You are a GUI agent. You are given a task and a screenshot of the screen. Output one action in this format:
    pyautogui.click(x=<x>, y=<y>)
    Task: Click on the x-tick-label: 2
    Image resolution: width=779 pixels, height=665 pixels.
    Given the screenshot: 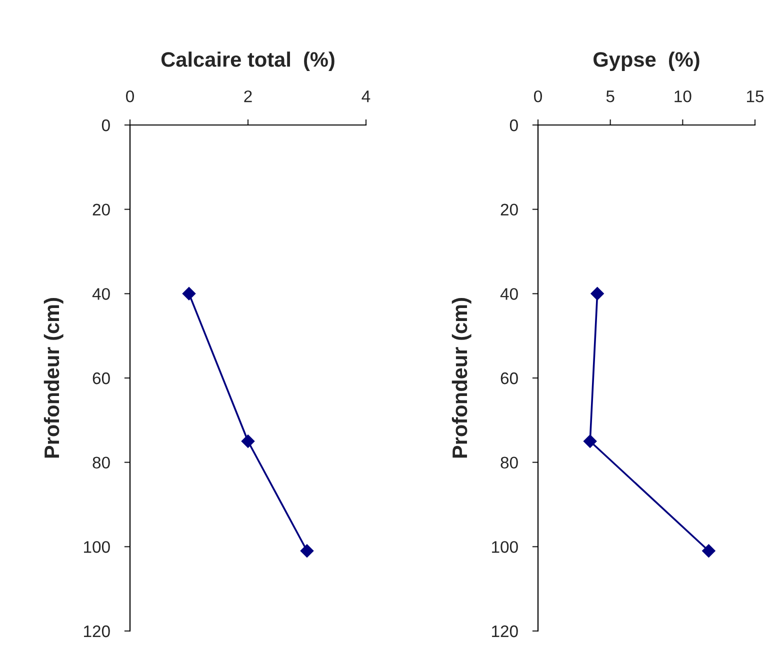 What is the action you would take?
    pyautogui.click(x=248, y=96)
    